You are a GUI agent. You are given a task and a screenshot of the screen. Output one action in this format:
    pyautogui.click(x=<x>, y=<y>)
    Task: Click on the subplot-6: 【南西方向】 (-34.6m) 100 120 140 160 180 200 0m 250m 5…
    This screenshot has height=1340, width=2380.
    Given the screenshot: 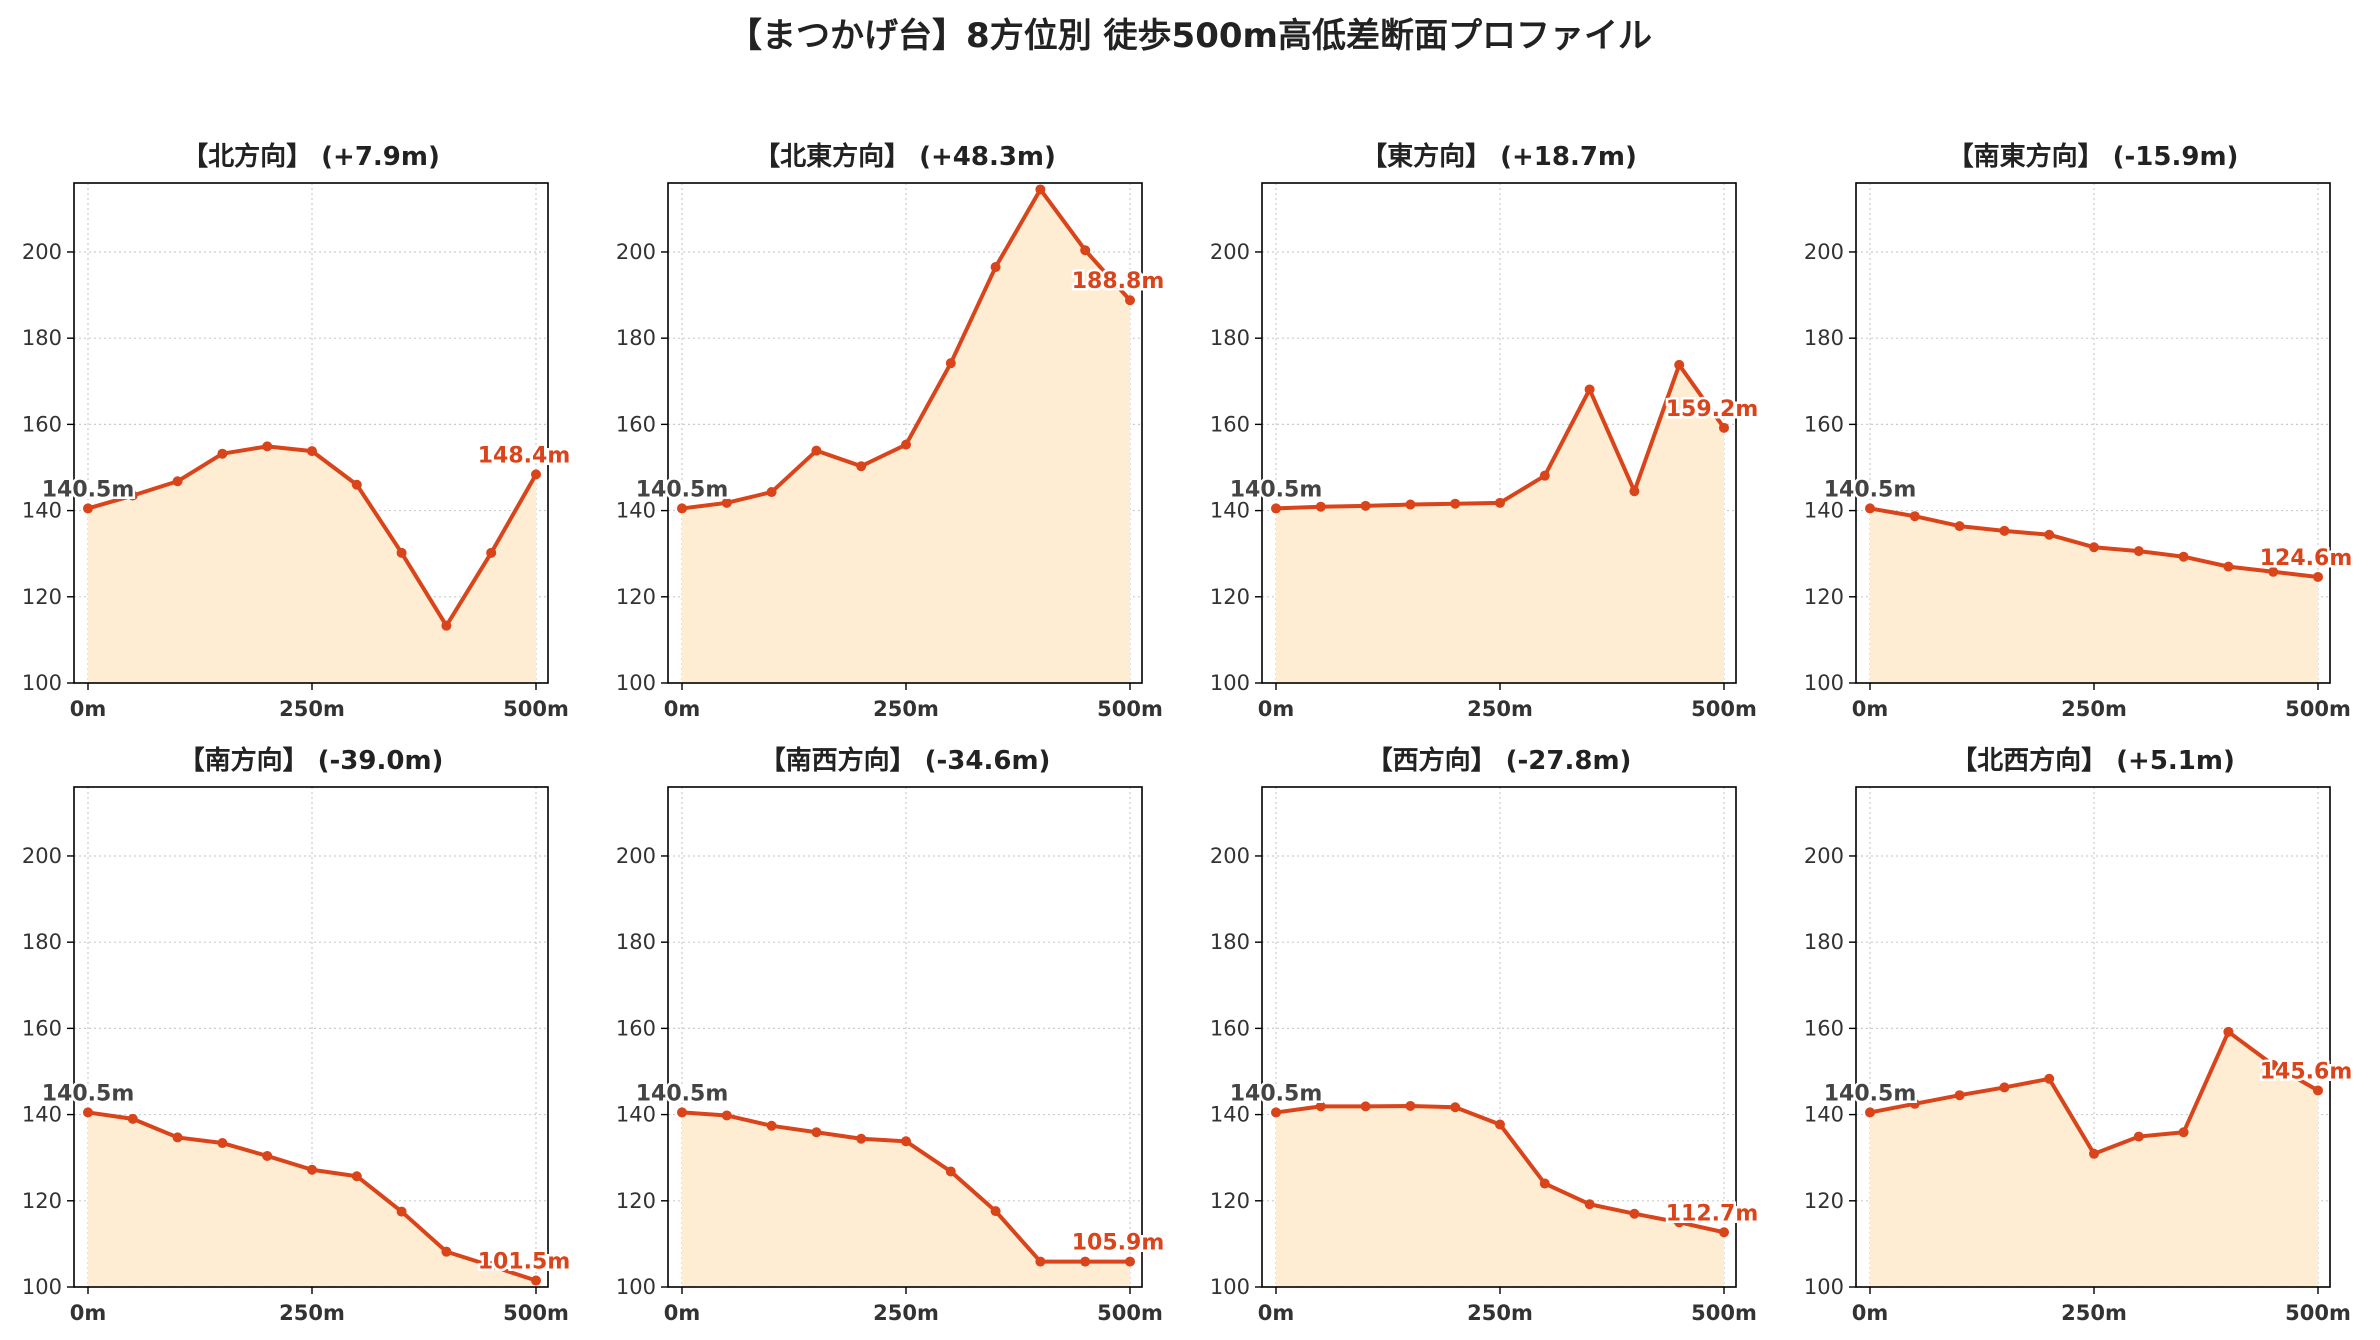 What is the action you would take?
    pyautogui.click(x=891, y=1035)
    